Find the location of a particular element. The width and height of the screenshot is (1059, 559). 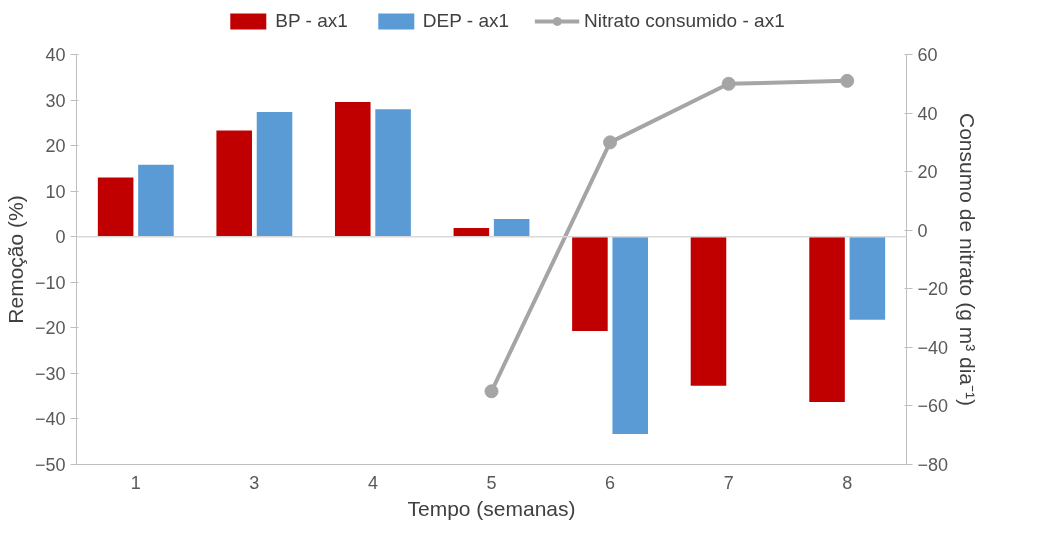

y-tick-label: 0 is located at coordinates (60, 237).